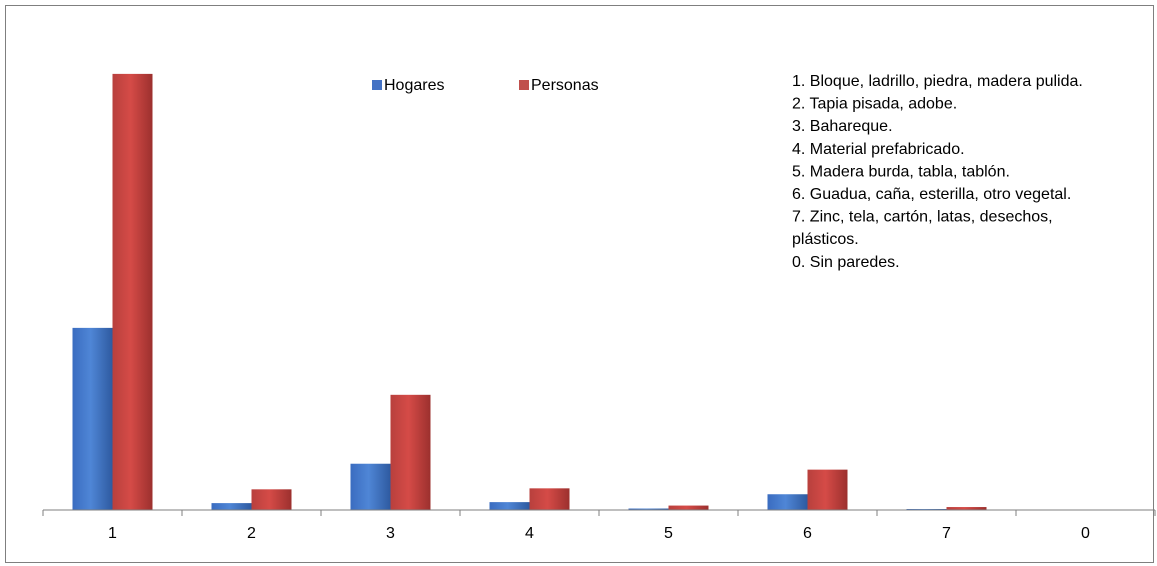  I want to click on category-note-line: 2. Tapia pisada, adobe., so click(874, 104).